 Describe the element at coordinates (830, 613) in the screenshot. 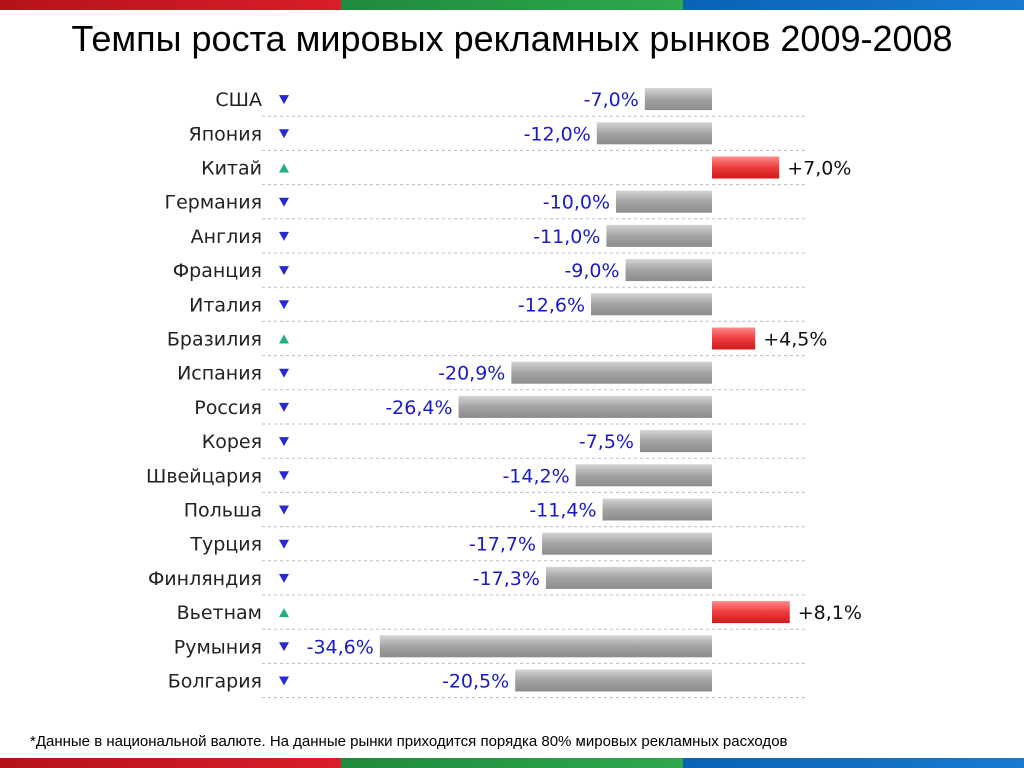

I see `value-label: +8,1%` at that location.